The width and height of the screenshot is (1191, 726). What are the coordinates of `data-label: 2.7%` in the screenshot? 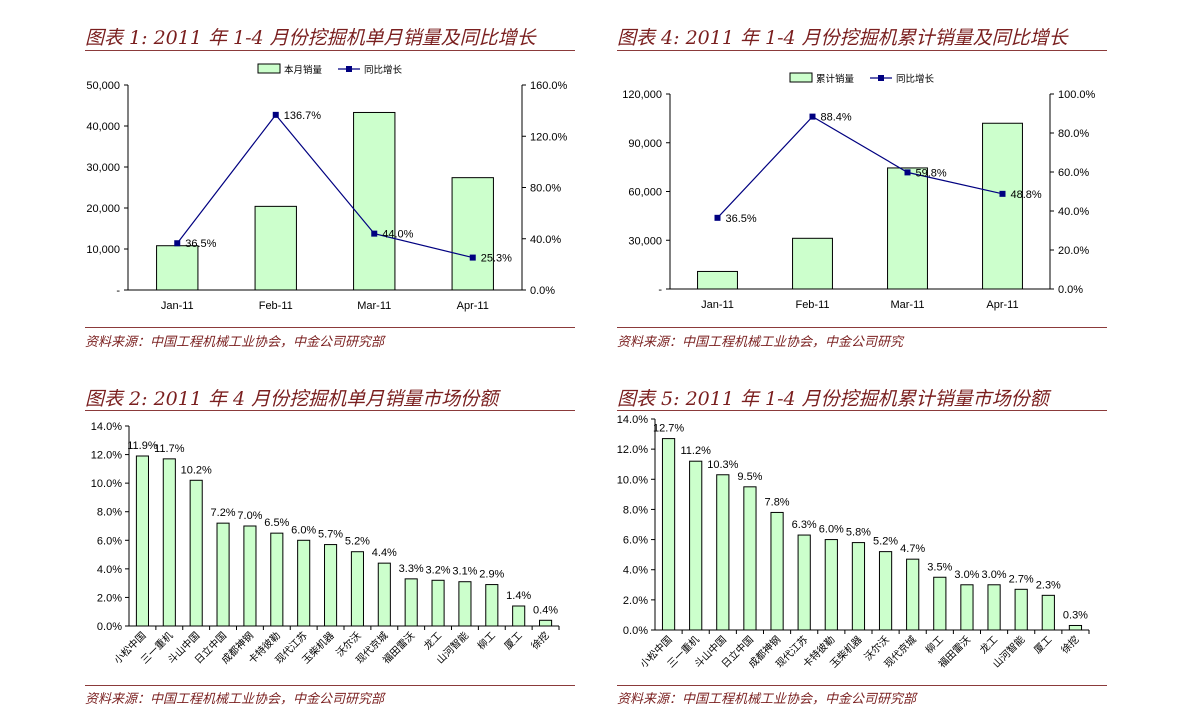 It's located at (1021, 579).